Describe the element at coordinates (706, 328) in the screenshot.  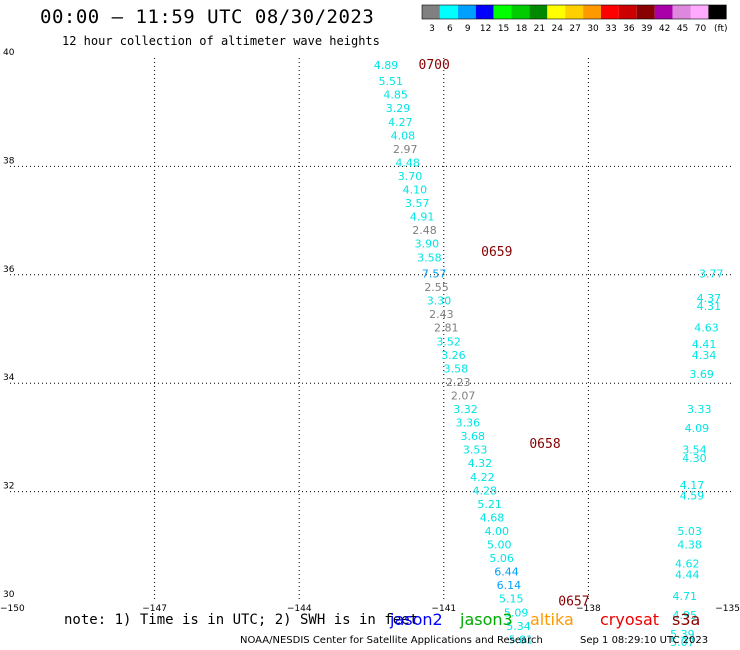
I see `swh-value: 4.63` at that location.